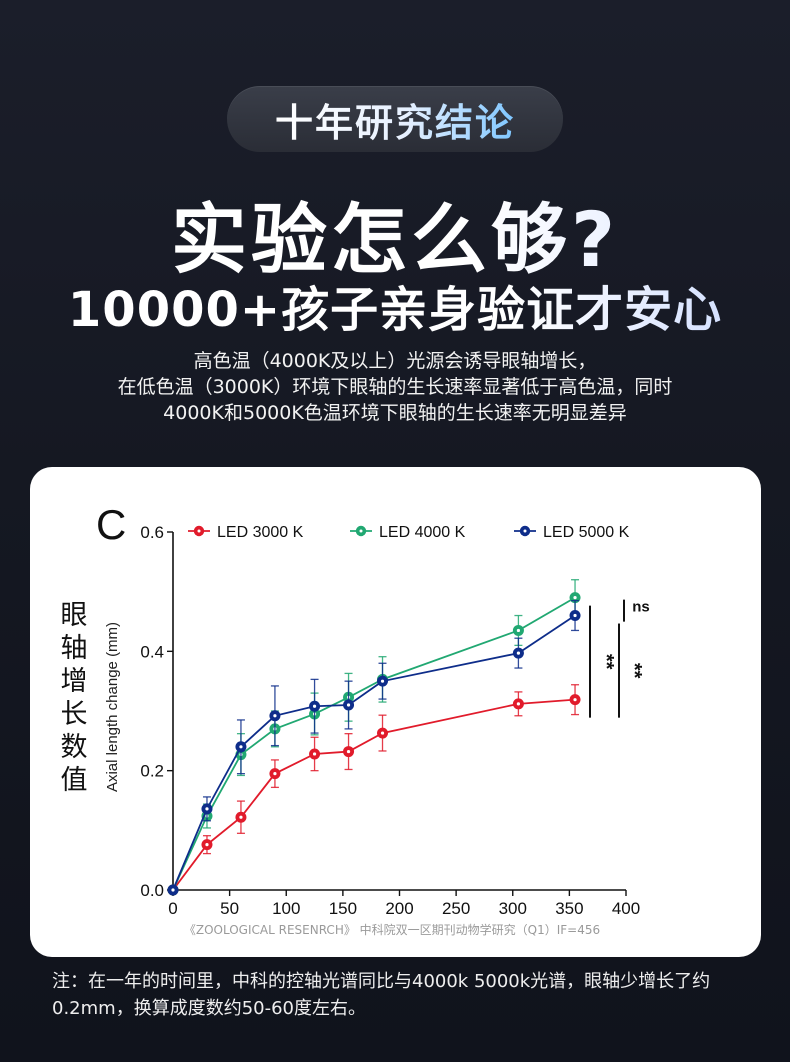 This screenshot has height=1062, width=790. I want to click on y-axis-label-cn-char: 轴, so click(74, 648).